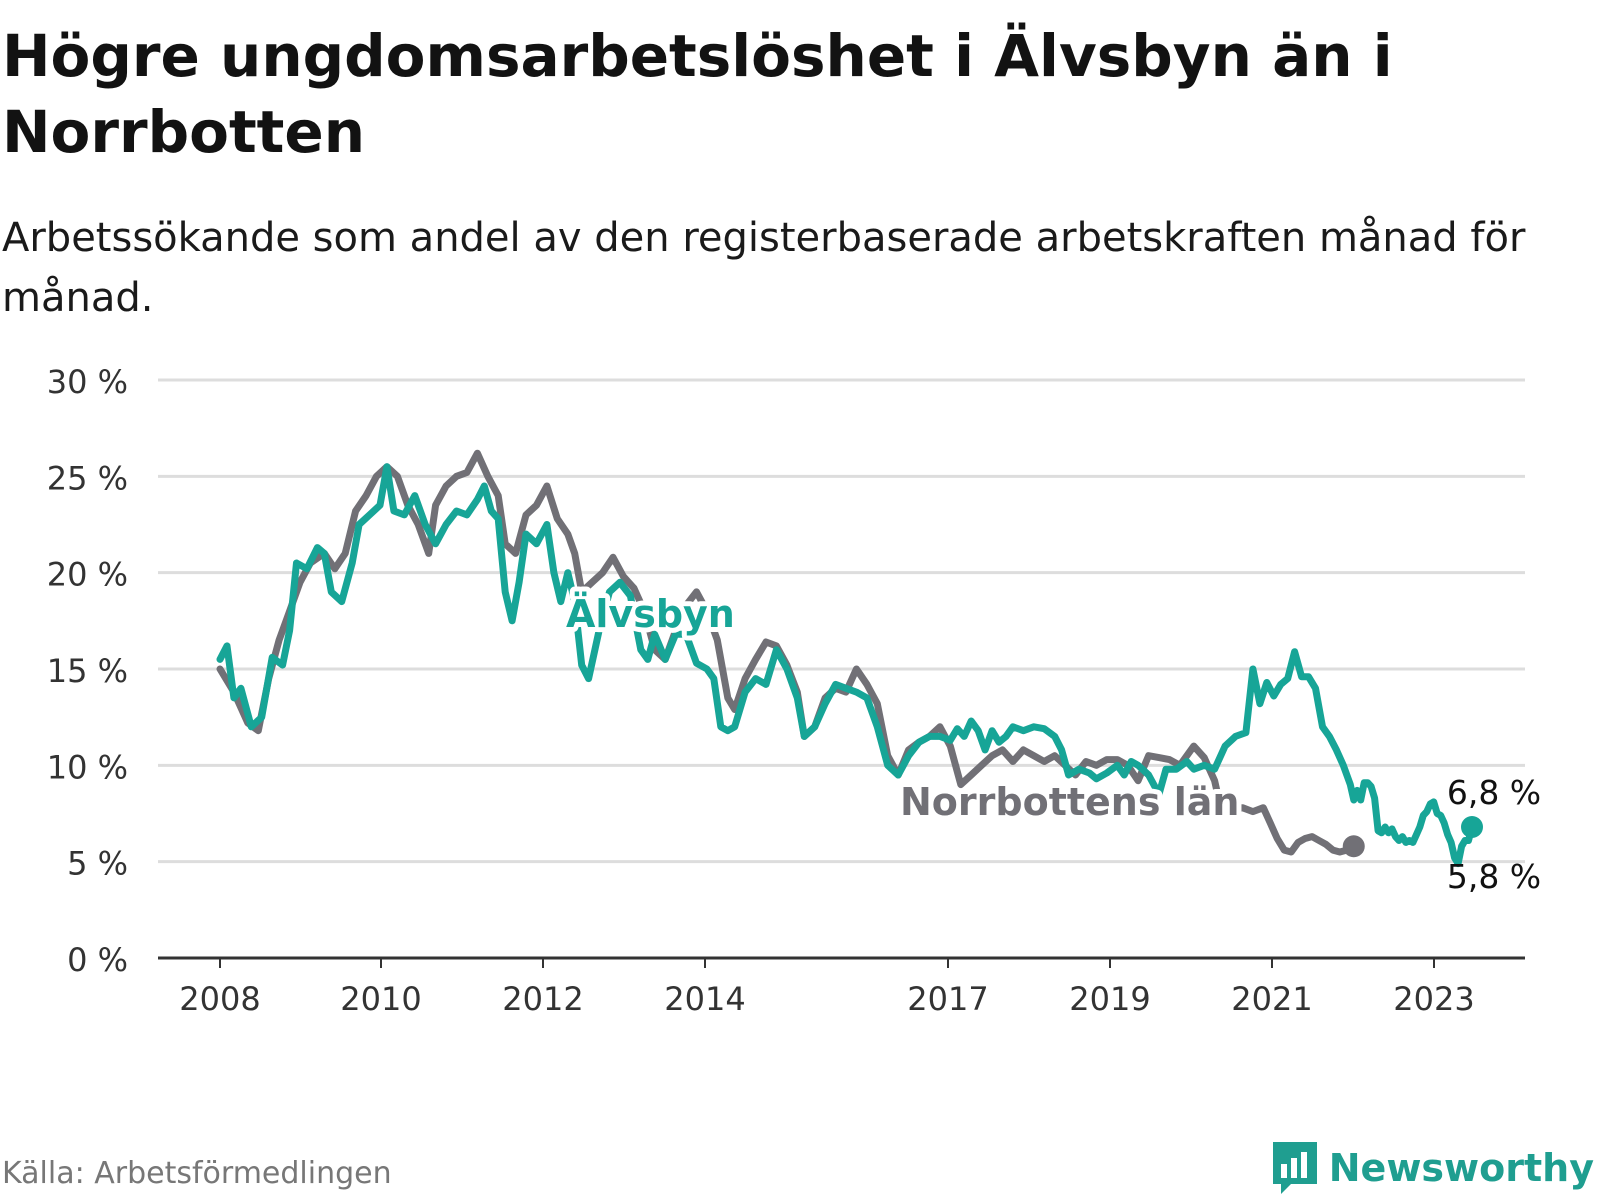 This screenshot has width=1600, height=1200. I want to click on series-label-alvsbyn-halo: Älvsbyn, so click(650, 614).